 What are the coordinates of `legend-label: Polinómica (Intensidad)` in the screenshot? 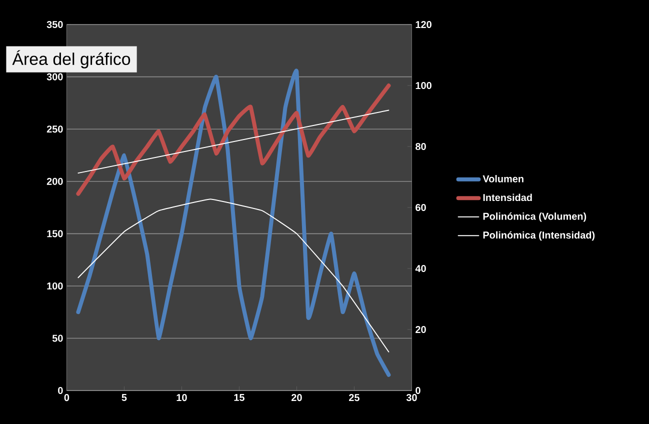 It's located at (539, 236).